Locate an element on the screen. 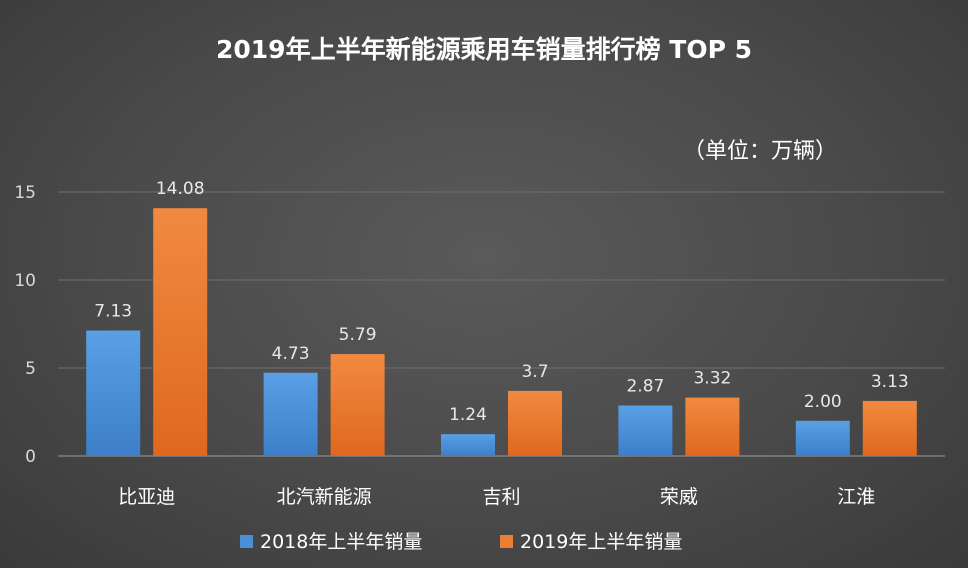  legend-label: 2019年上半年销量 is located at coordinates (601, 542).